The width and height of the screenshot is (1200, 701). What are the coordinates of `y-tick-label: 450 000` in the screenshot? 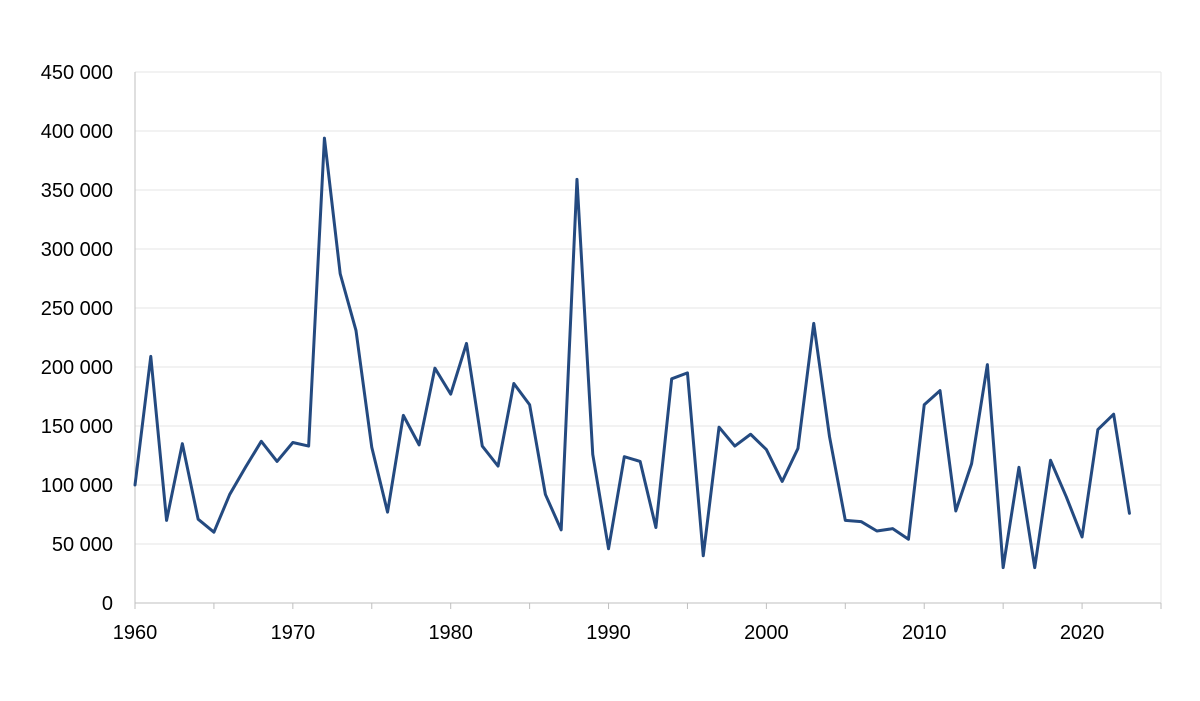 It's located at (77, 73).